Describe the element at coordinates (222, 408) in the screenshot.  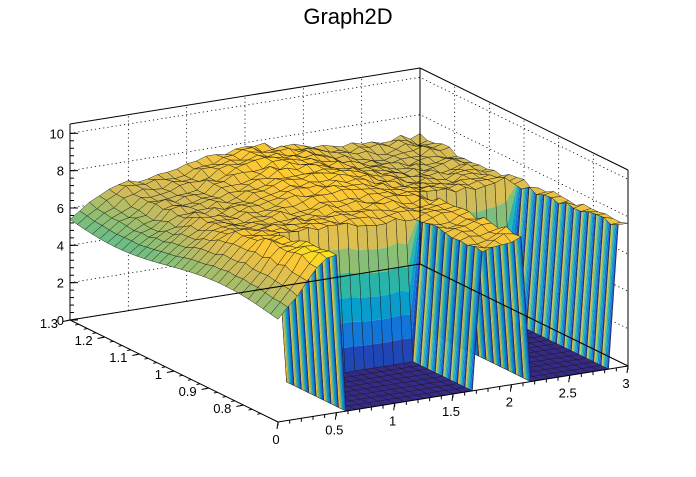
I see `y-tick-label: 0.8` at that location.